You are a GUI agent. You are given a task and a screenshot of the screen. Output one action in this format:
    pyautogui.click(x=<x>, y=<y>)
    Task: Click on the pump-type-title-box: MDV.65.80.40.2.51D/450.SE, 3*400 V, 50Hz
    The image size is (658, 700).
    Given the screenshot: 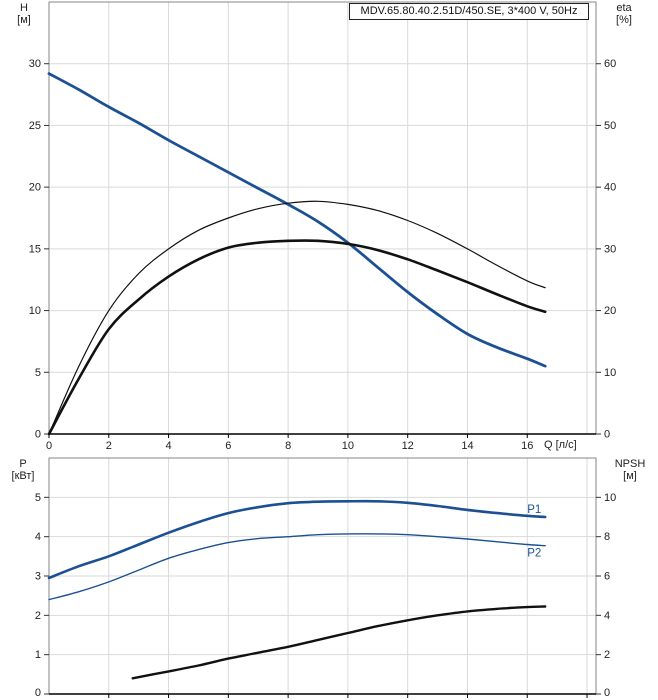 What is the action you would take?
    pyautogui.click(x=469, y=11)
    